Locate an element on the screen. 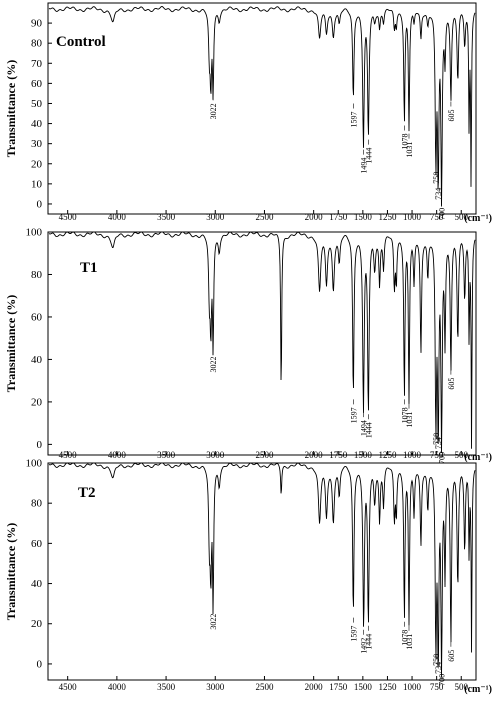  peak-label: 758 is located at coordinates (436, 439).